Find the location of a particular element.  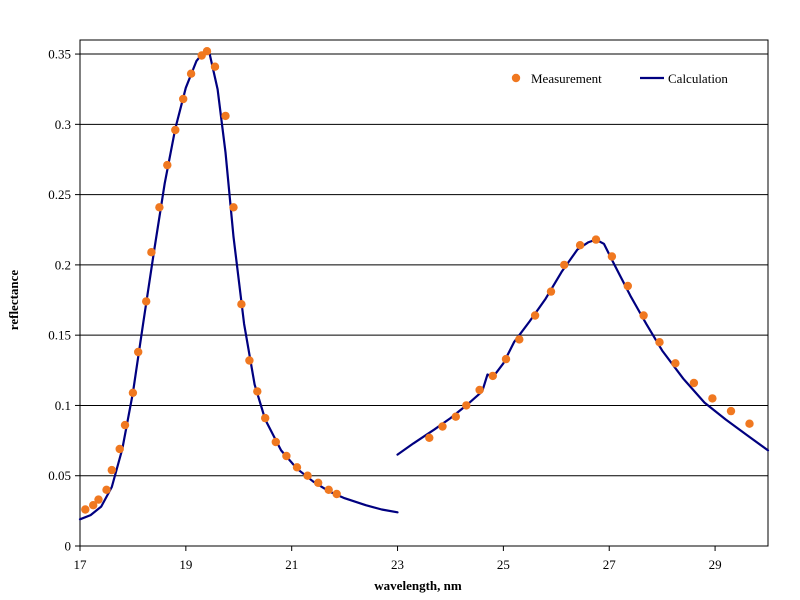

x-tick-label: 19 is located at coordinates (185, 564).